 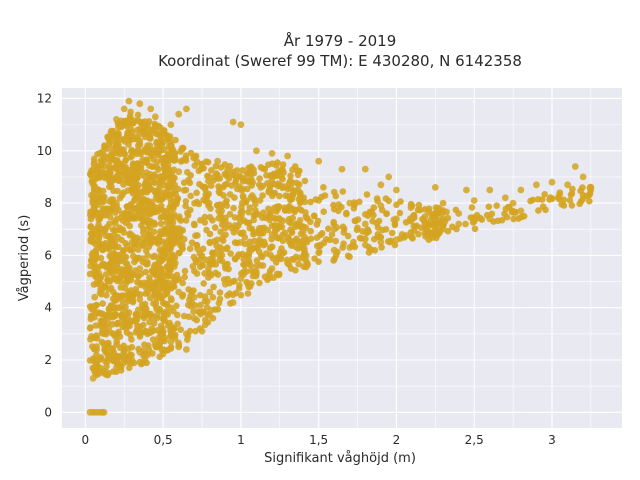 What do you see at coordinates (163, 440) in the screenshot?
I see `x-tick-label: 0,5` at bounding box center [163, 440].